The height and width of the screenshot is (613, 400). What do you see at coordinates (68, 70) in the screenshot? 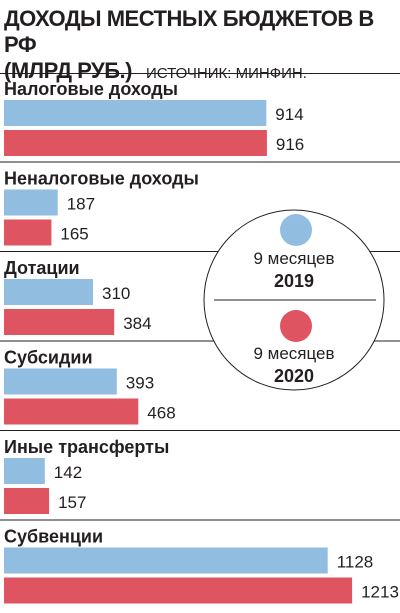
I see `title-line-2: (МЛРД РУБ.)` at bounding box center [68, 70].